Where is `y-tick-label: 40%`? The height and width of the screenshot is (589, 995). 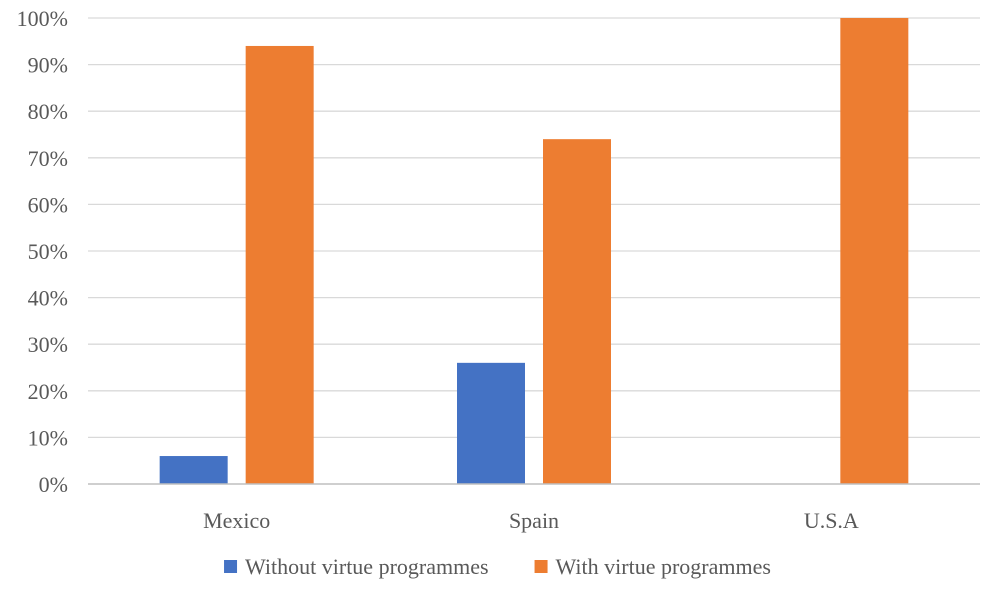
y-tick-label: 40% is located at coordinates (48, 298).